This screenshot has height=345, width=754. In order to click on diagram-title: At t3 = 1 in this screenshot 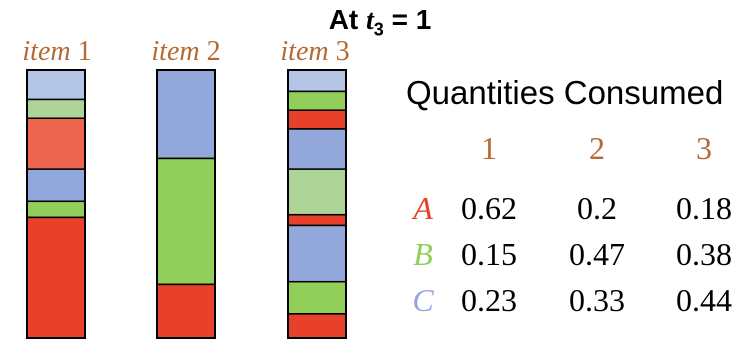, I will do `click(380, 22)`.